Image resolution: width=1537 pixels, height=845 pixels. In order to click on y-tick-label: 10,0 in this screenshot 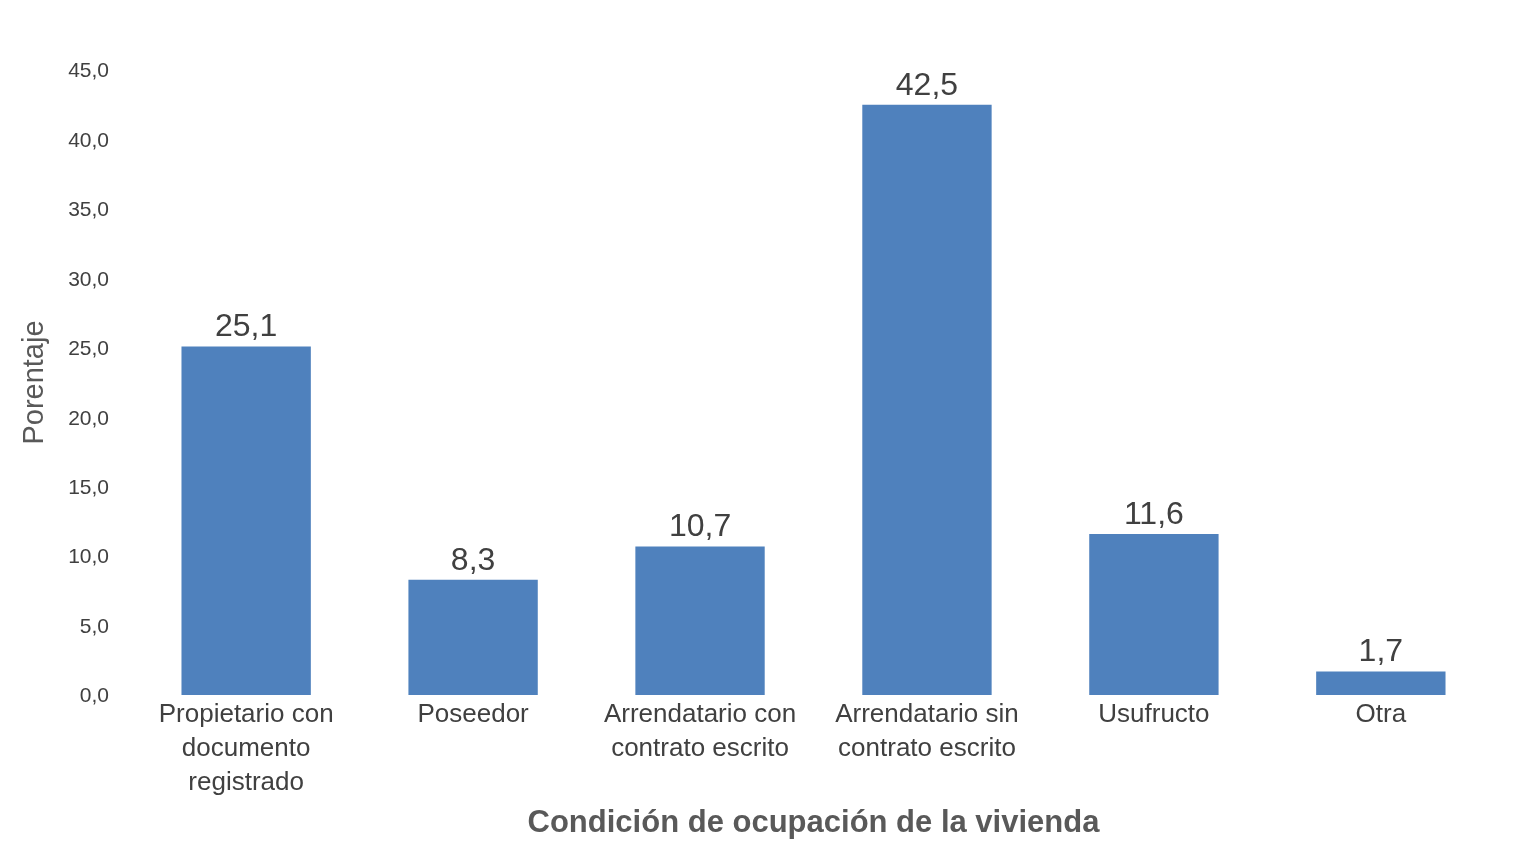, I will do `click(88, 556)`.